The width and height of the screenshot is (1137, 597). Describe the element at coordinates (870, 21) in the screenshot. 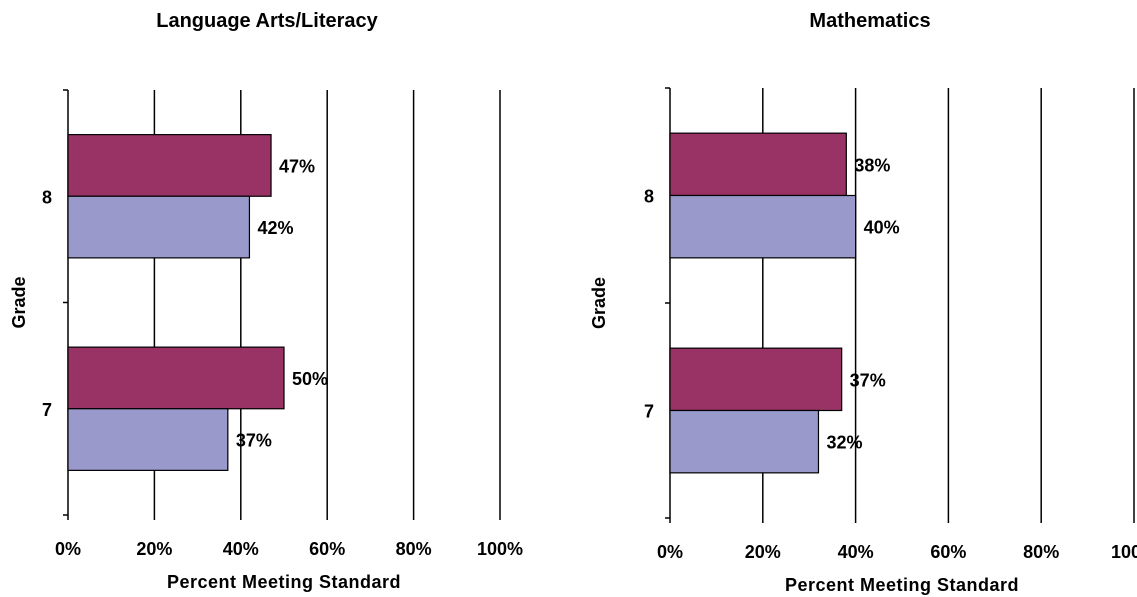

I see `chart-title: Mathematics` at that location.